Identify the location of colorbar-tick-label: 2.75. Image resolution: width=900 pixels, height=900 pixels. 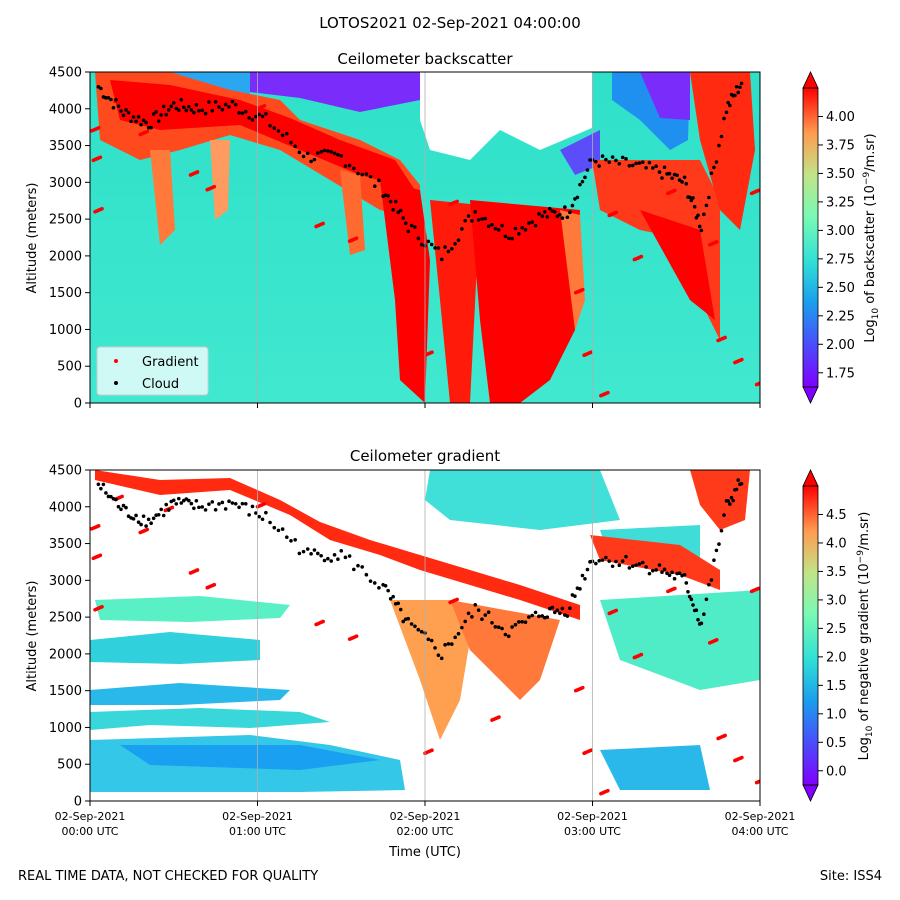
(840, 259).